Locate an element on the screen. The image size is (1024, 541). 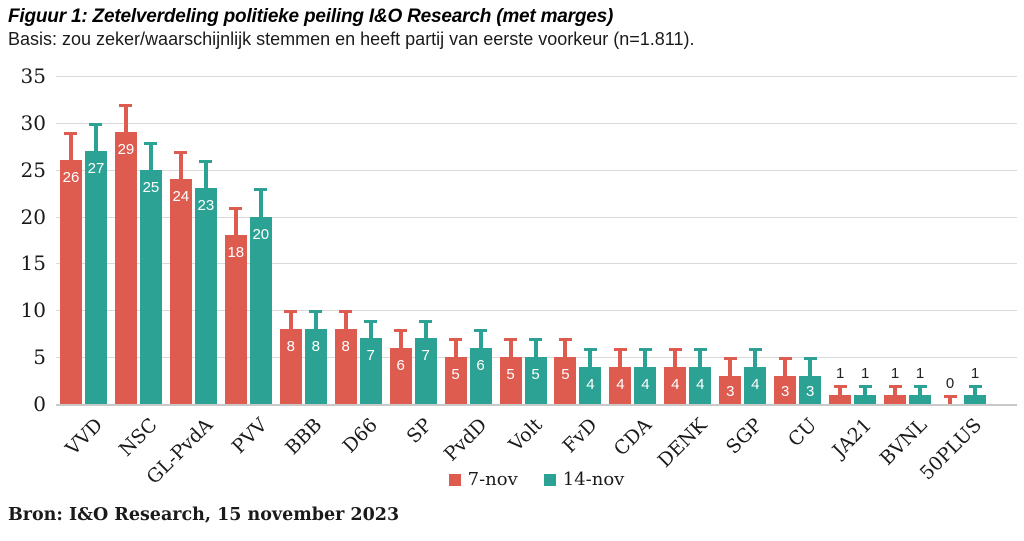
error-bar-cap-14-nov-JA21 is located at coordinates (865, 387).